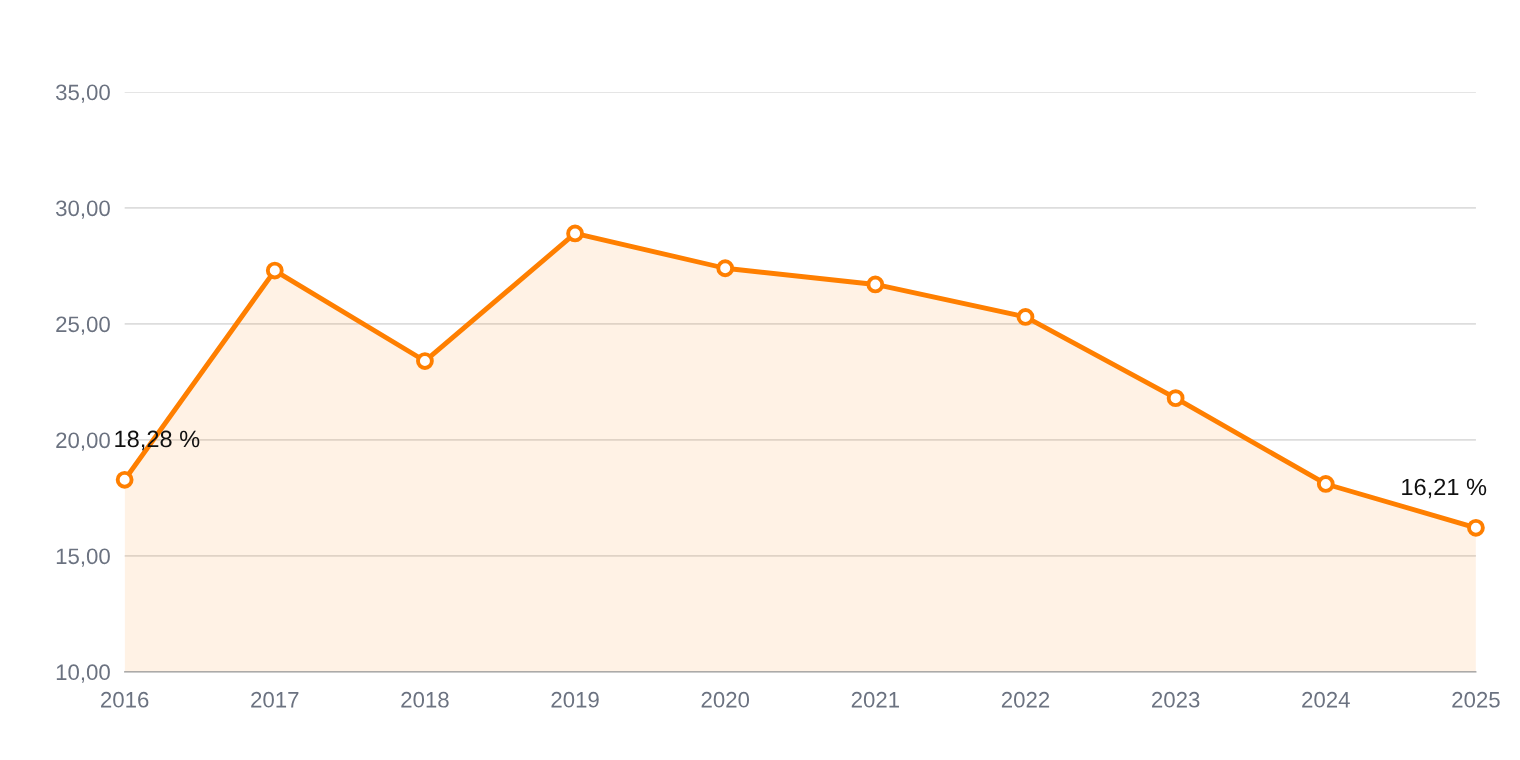 Image resolution: width=1520 pixels, height=760 pixels. I want to click on y-tick-label: 30,00, so click(82, 209).